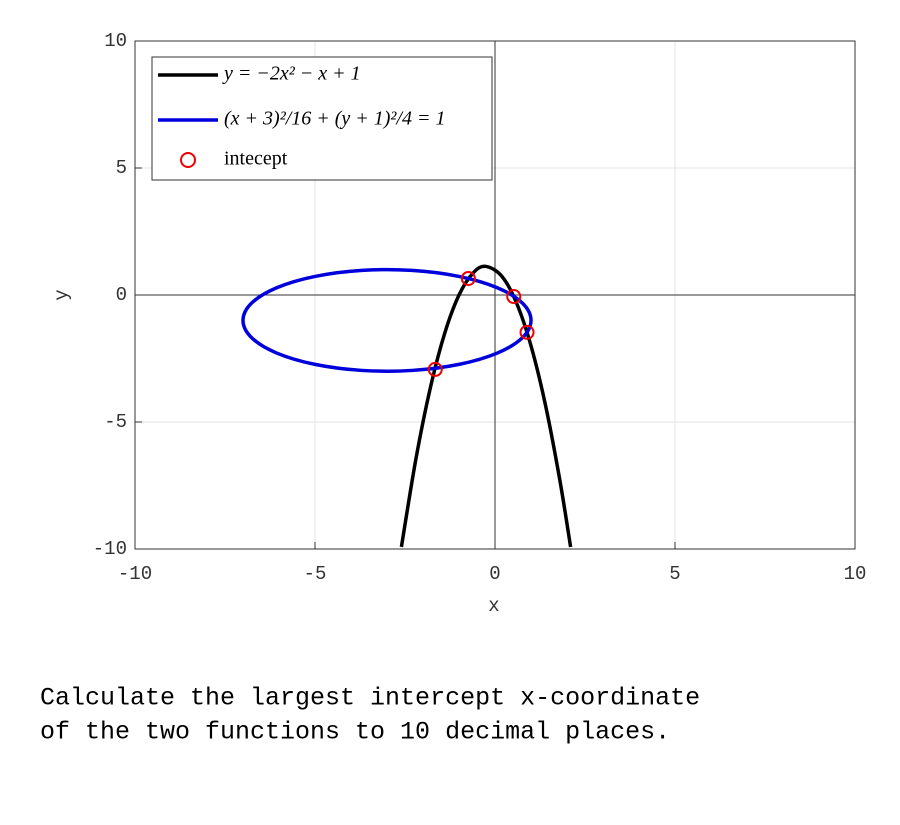 Image resolution: width=900 pixels, height=825 pixels. Describe the element at coordinates (493, 606) in the screenshot. I see `x-axis-label: x` at that location.